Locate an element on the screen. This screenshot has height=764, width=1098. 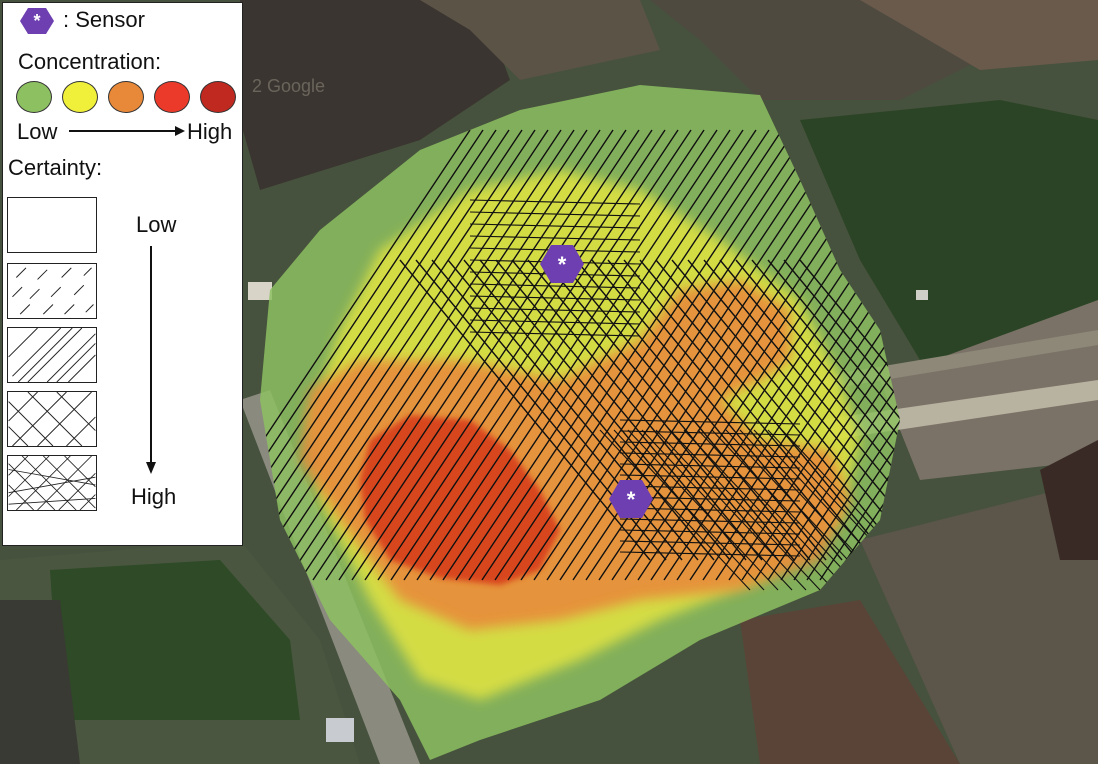
certainty-swatch-none is located at coordinates (52, 225).